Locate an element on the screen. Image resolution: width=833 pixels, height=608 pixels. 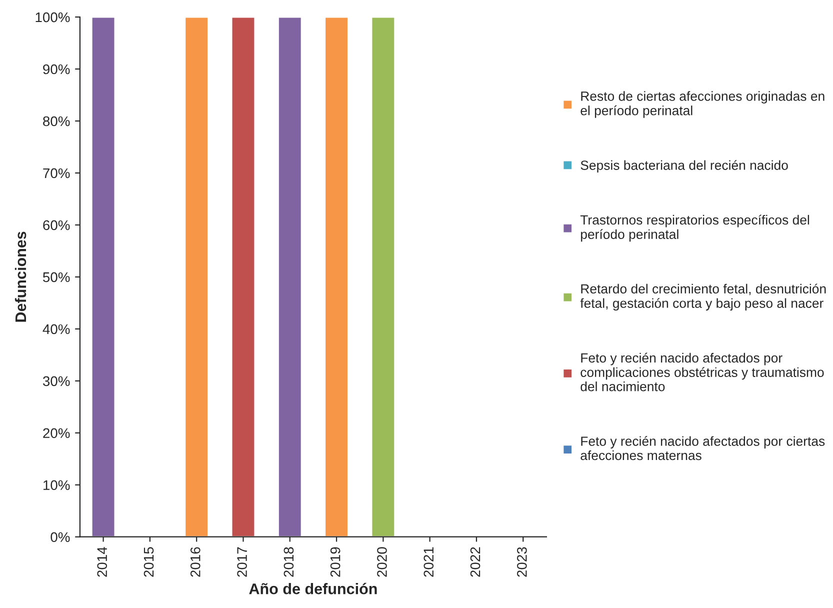
x-tick-label: 2018 is located at coordinates (289, 562).